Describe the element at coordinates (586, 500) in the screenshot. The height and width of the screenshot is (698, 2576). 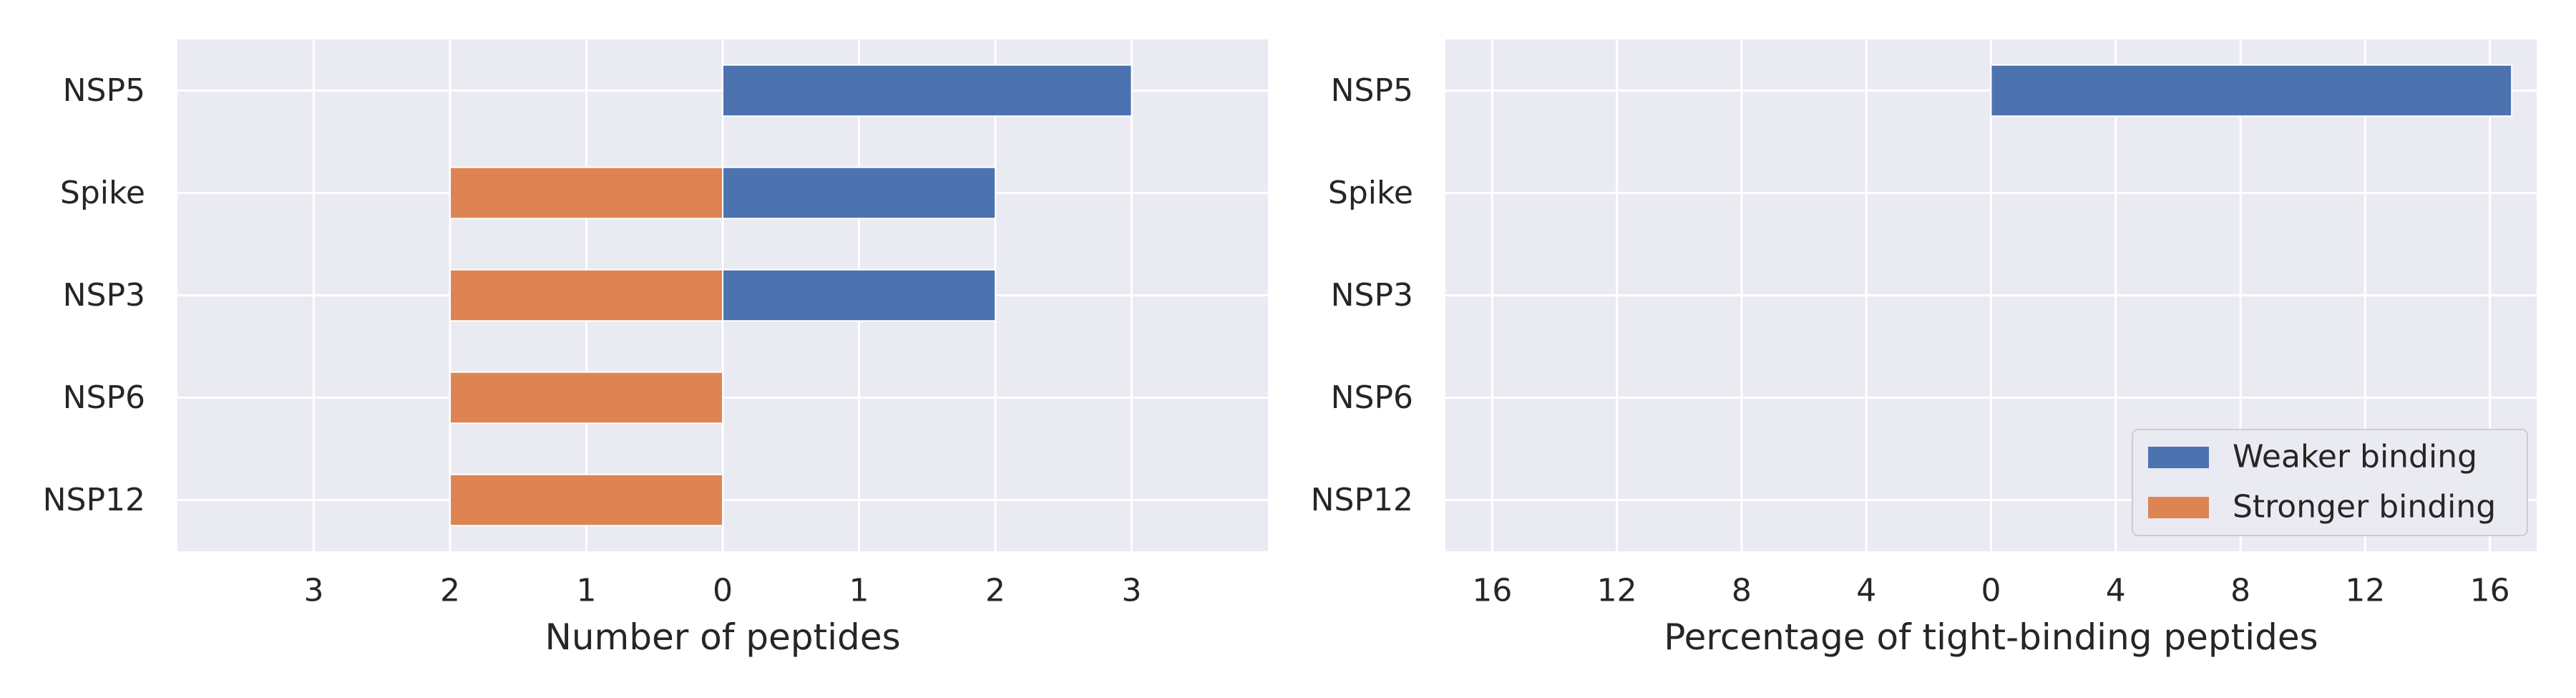
I see `bar-stronger-nsp12` at that location.